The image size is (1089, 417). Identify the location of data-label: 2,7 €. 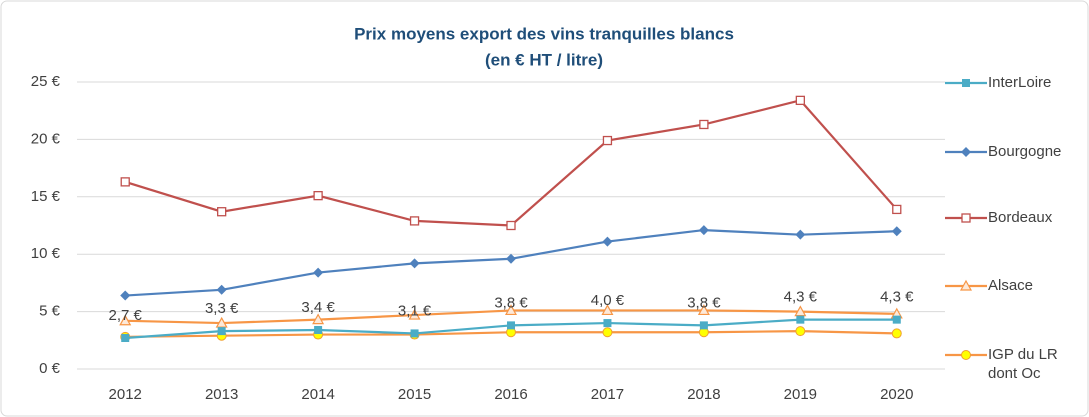
(126, 315).